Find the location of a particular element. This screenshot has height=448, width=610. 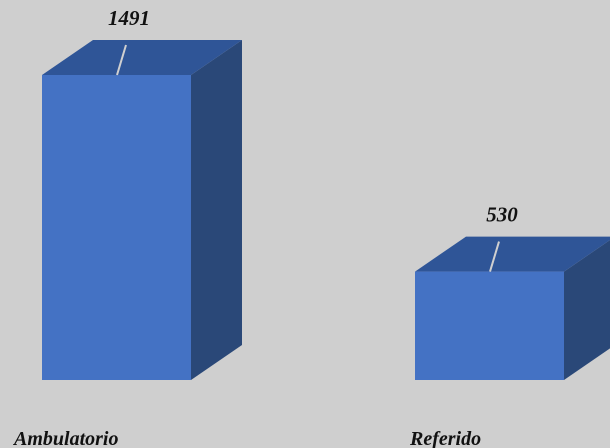

bar-top-ambulatorio is located at coordinates (142, 57).